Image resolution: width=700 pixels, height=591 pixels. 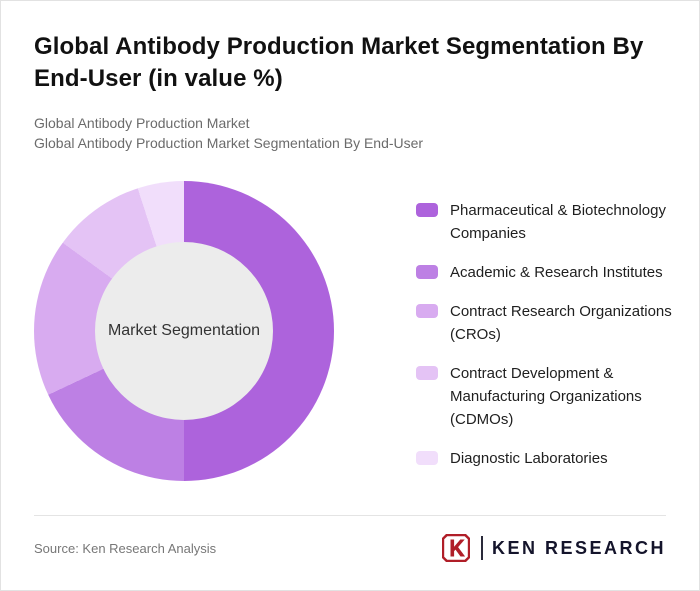 I want to click on logo-text: KEN RESEARCH, so click(x=578, y=547).